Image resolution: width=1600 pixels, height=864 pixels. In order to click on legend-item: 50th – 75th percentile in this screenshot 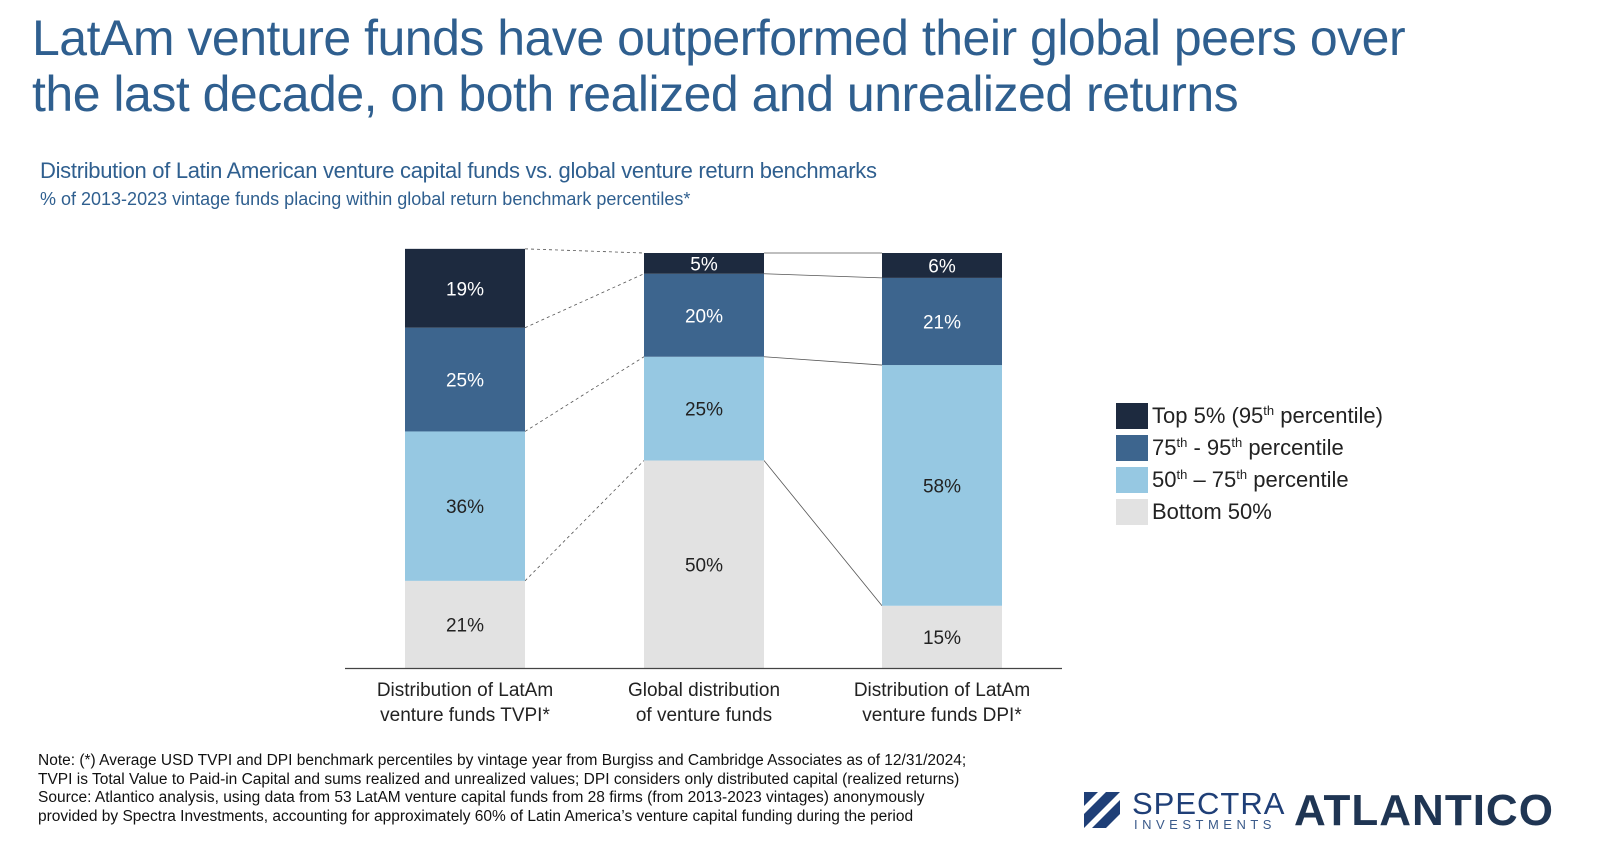, I will do `click(1249, 480)`.